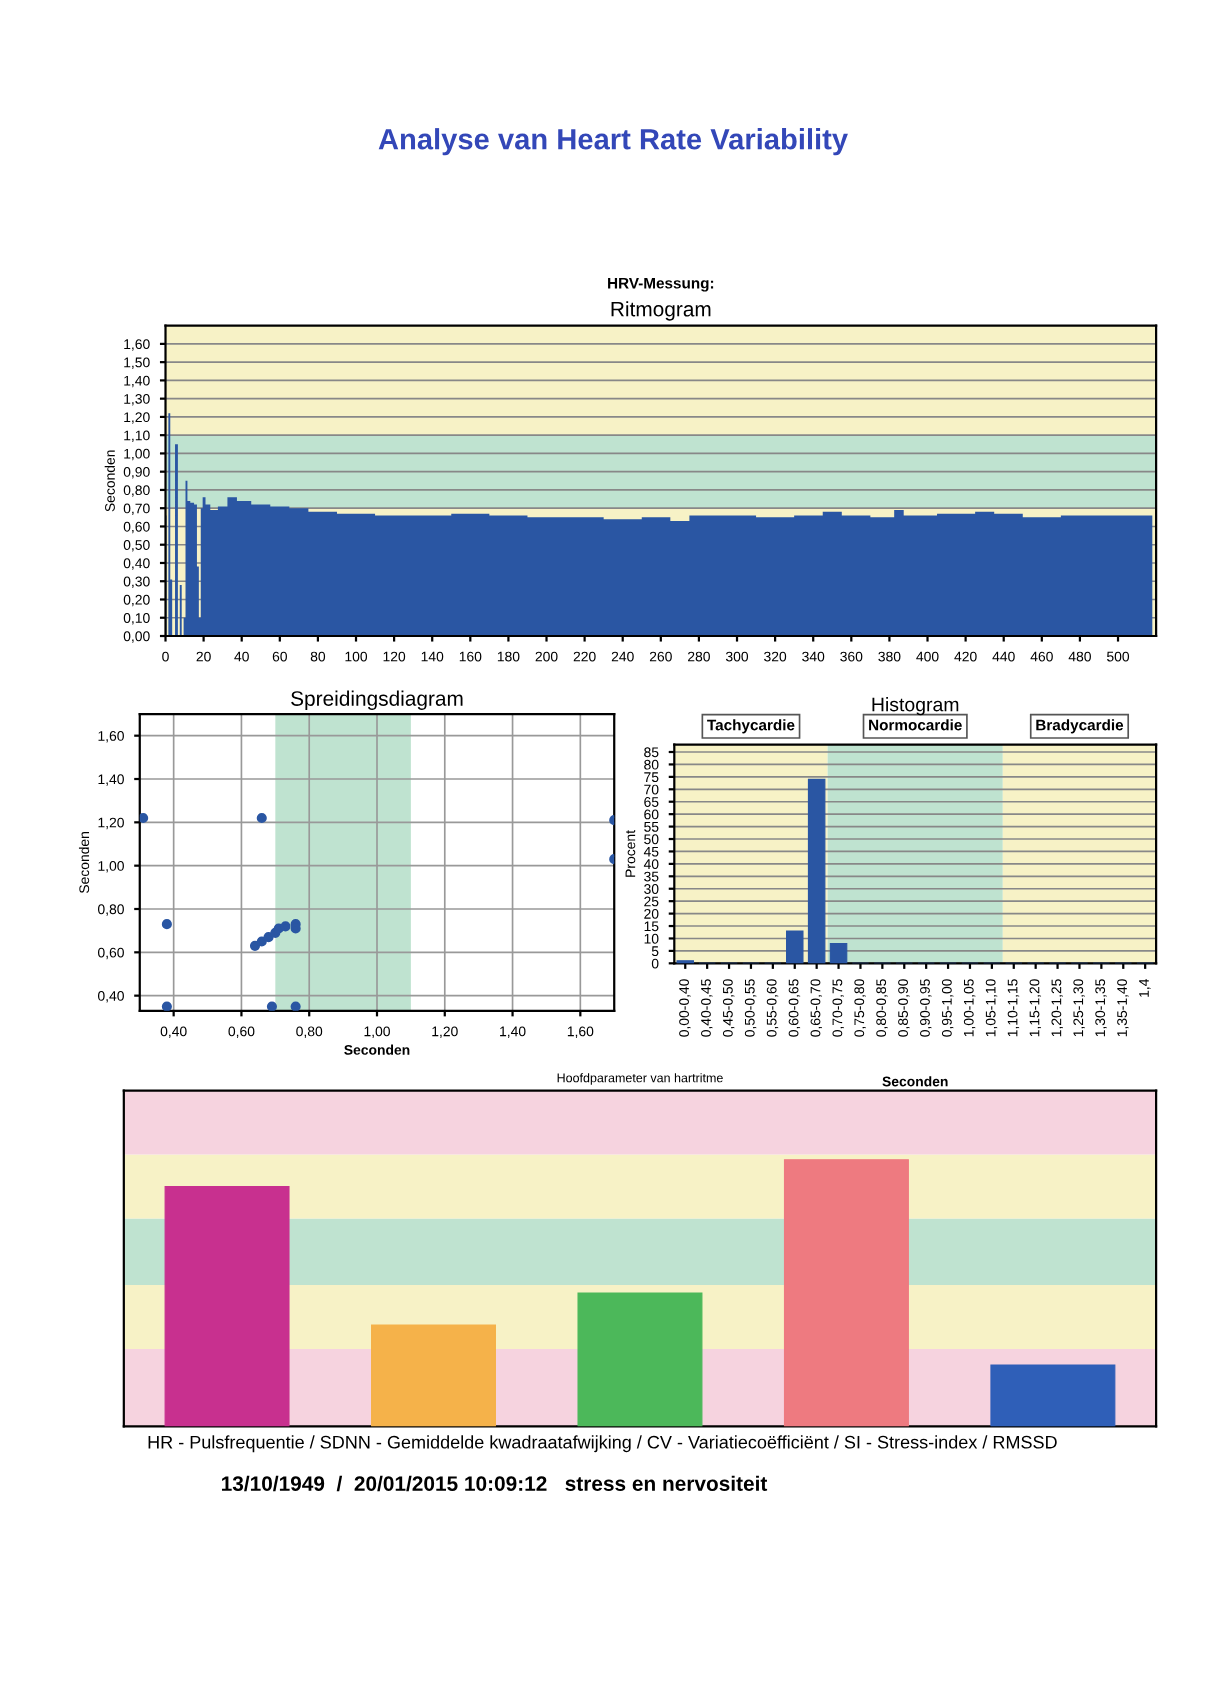 The width and height of the screenshot is (1226, 1696). I want to click on text: Analyse van Heart Rate Variability, so click(613, 142).